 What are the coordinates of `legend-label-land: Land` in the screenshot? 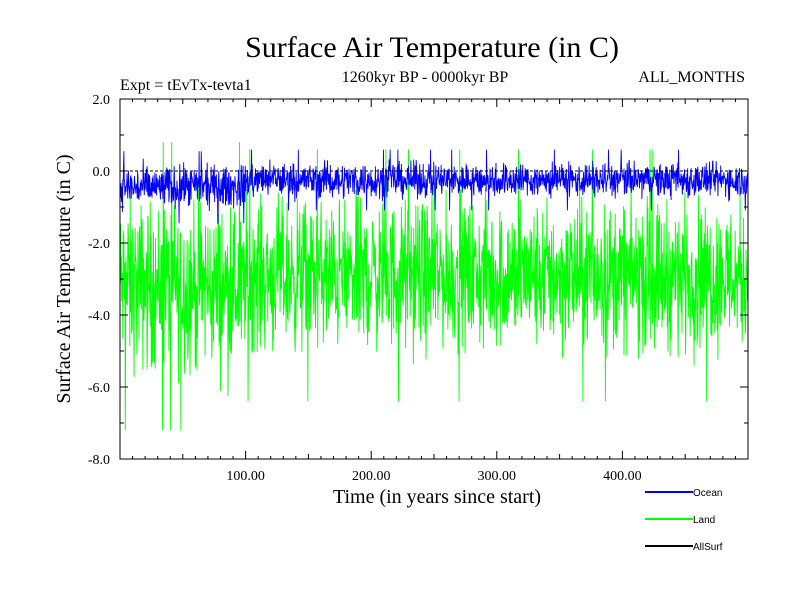 It's located at (704, 520).